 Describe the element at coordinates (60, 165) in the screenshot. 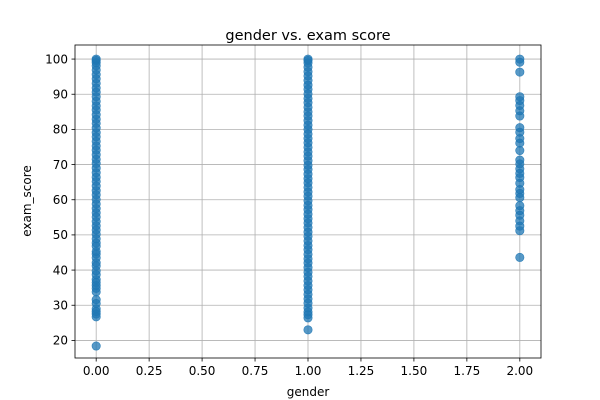

I see `y-tick-label: 70` at that location.